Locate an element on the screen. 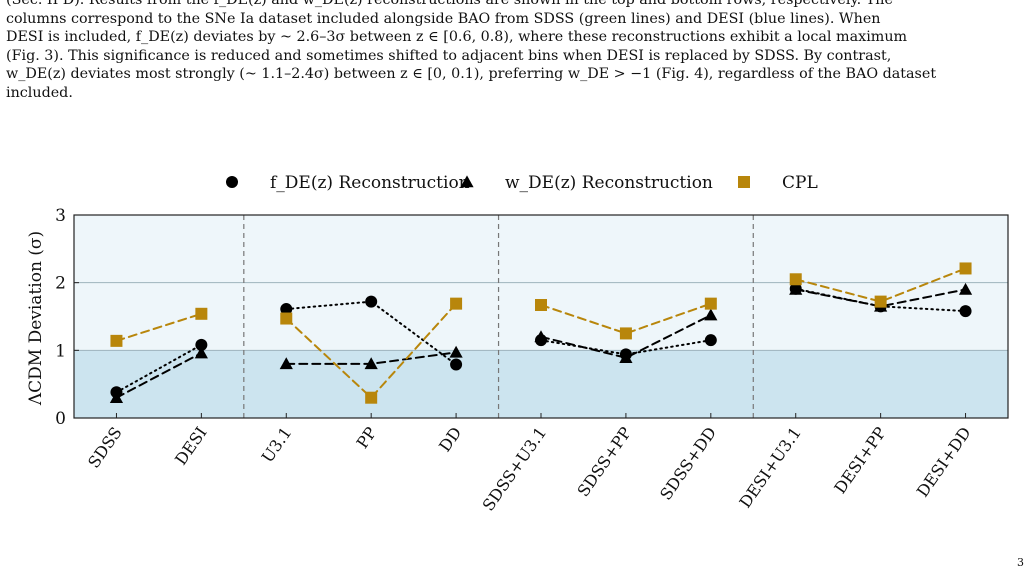 This screenshot has height=569, width=1028. y-axis-label: ΛCDM Deviation (σ) is located at coordinates (36, 318).